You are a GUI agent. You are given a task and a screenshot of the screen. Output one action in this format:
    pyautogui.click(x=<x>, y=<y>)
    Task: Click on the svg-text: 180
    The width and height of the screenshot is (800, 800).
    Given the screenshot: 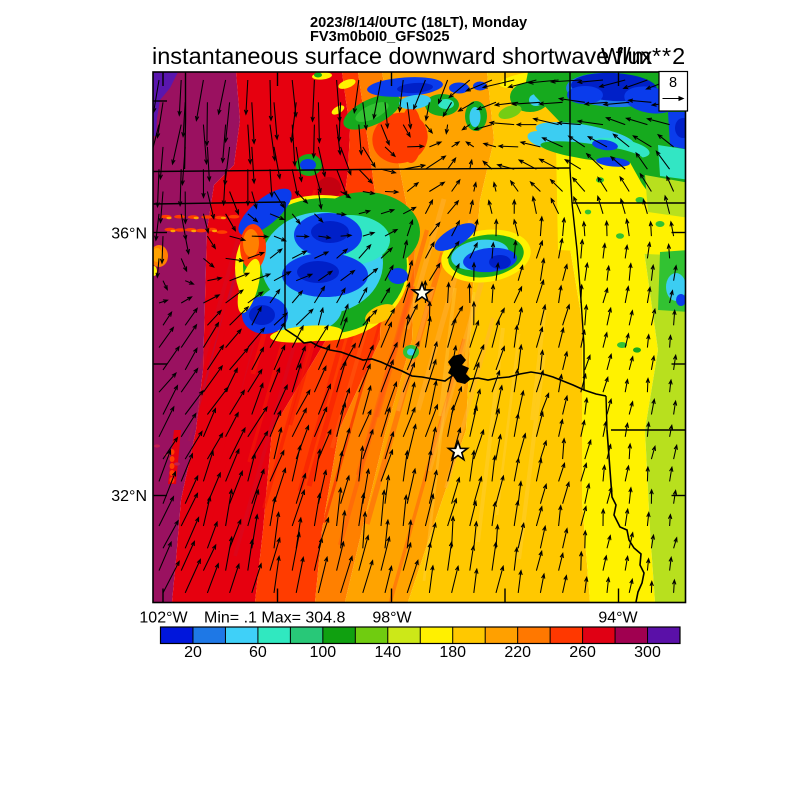 What is the action you would take?
    pyautogui.click(x=452, y=652)
    